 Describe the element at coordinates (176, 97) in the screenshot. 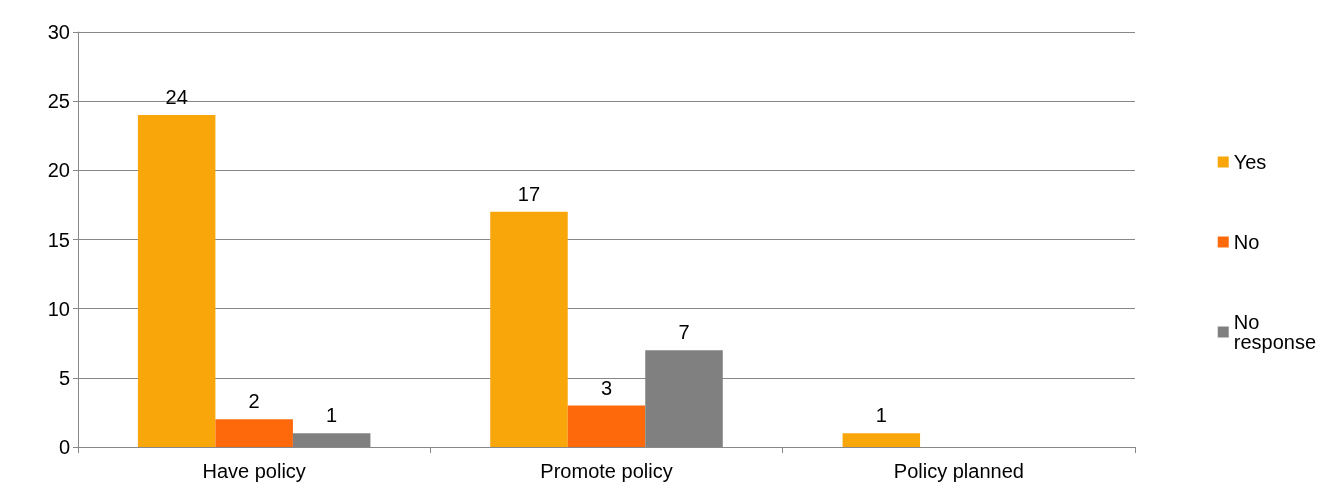

I see `data-label: 24` at that location.